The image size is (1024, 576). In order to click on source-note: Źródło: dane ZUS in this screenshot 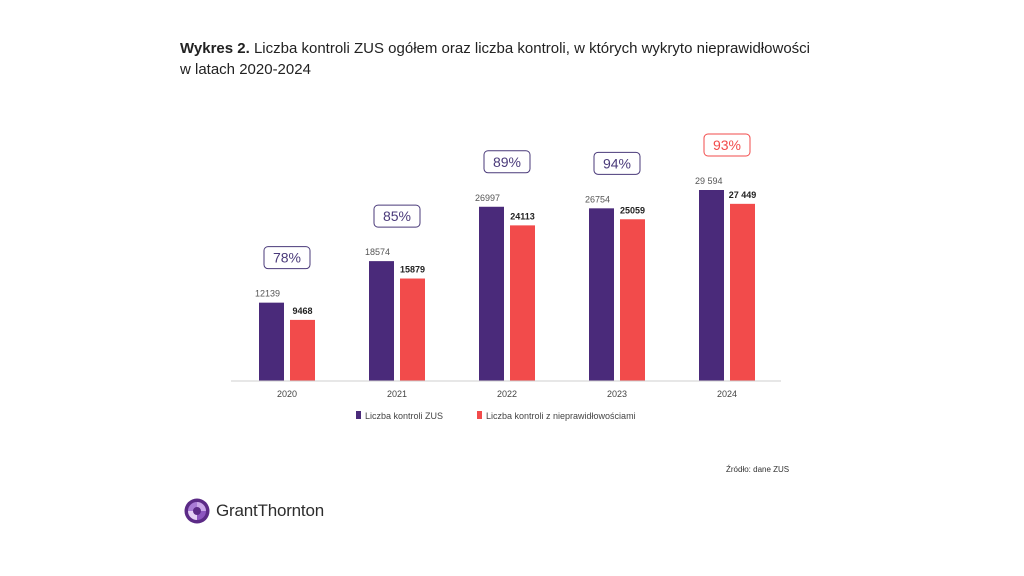, I will do `click(758, 469)`.